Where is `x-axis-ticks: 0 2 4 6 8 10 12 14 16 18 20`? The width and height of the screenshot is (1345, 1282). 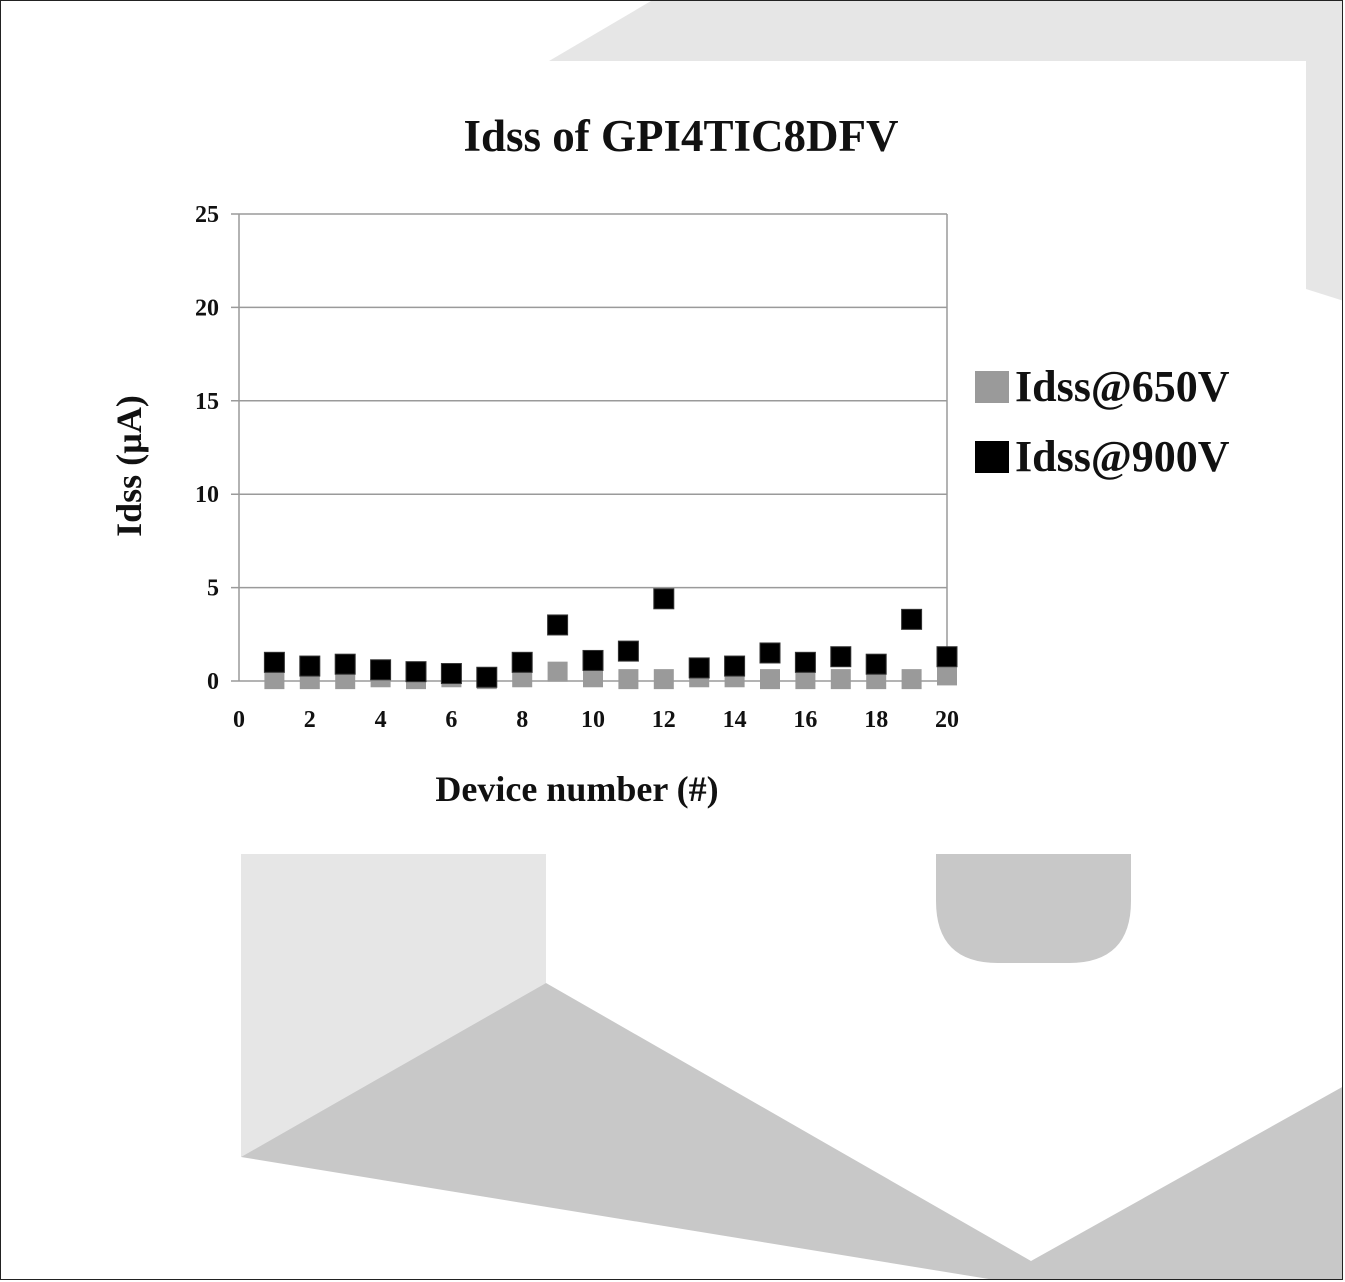 x-axis-ticks: 0 2 4 6 8 10 12 14 16 18 20 is located at coordinates (596, 720).